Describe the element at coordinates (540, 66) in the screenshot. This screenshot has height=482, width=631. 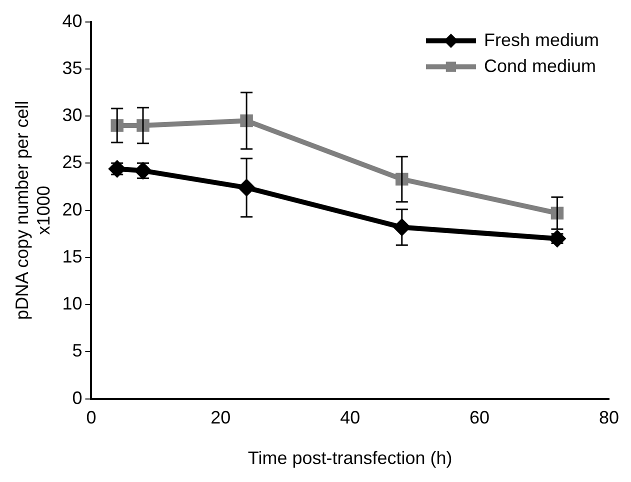
I see `legend-label: Cond medium` at that location.